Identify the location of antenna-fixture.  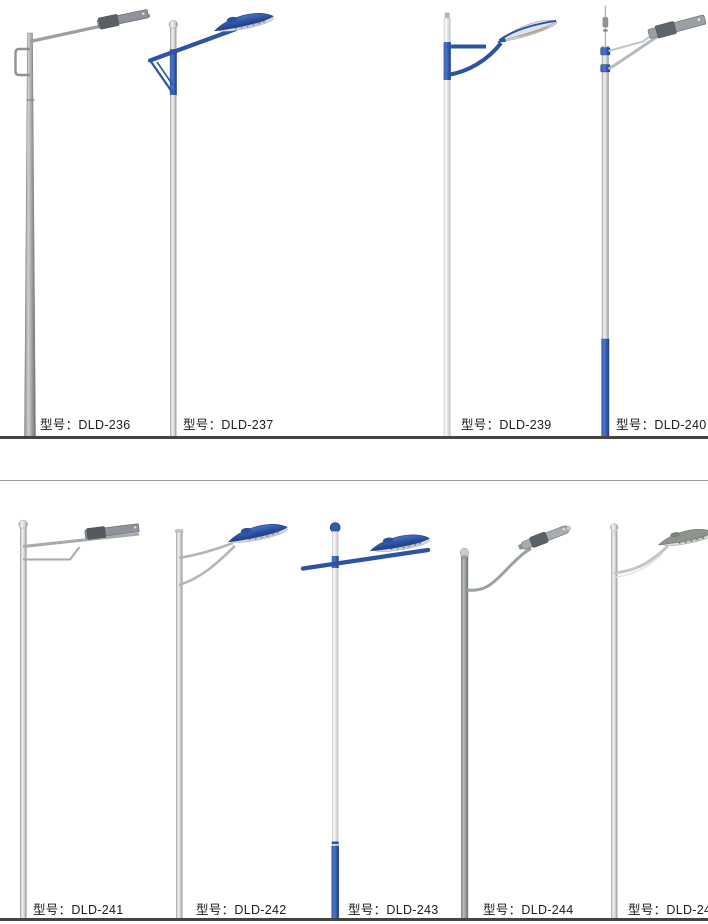
(605, 22).